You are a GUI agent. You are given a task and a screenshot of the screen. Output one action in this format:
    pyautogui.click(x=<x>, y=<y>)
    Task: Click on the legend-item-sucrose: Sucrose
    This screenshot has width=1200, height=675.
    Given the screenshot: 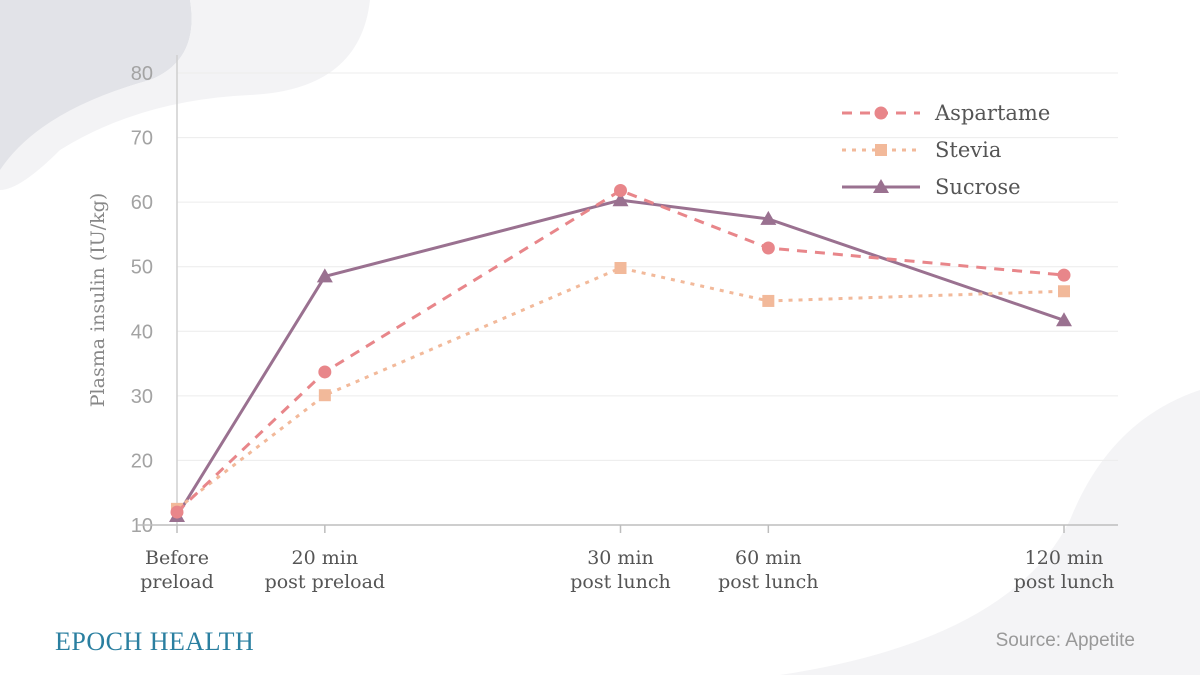 What is the action you would take?
    pyautogui.click(x=931, y=187)
    